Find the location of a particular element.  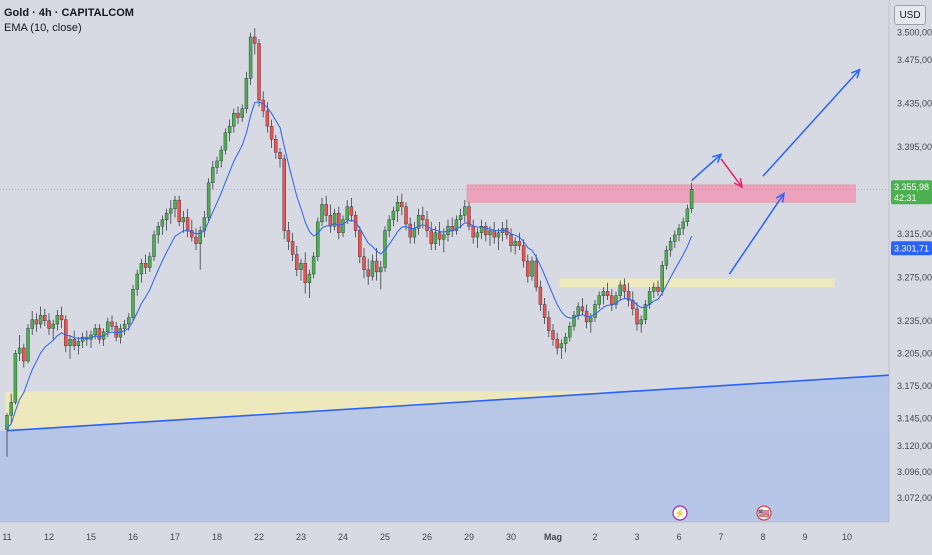

event-icons: ⚡ 🇺🇸 is located at coordinates (722, 513).